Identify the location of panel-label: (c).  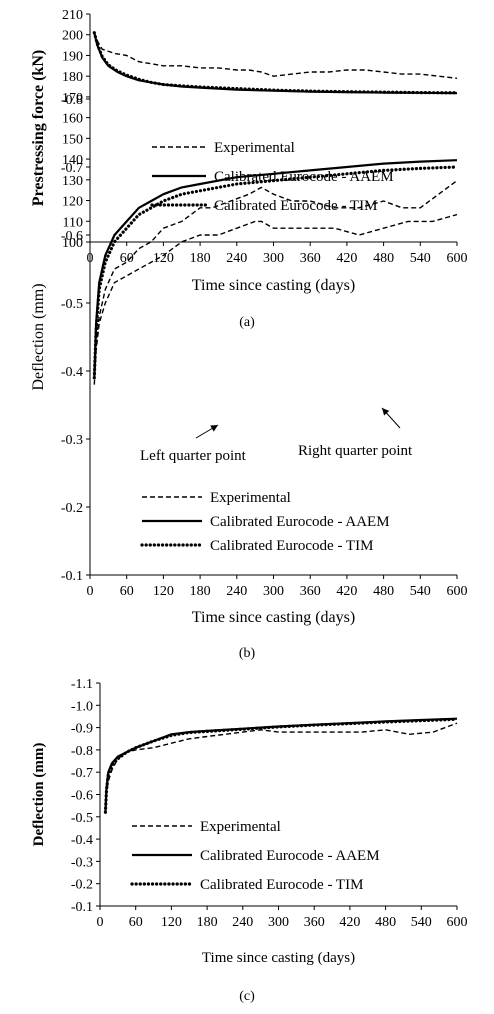
(247, 996).